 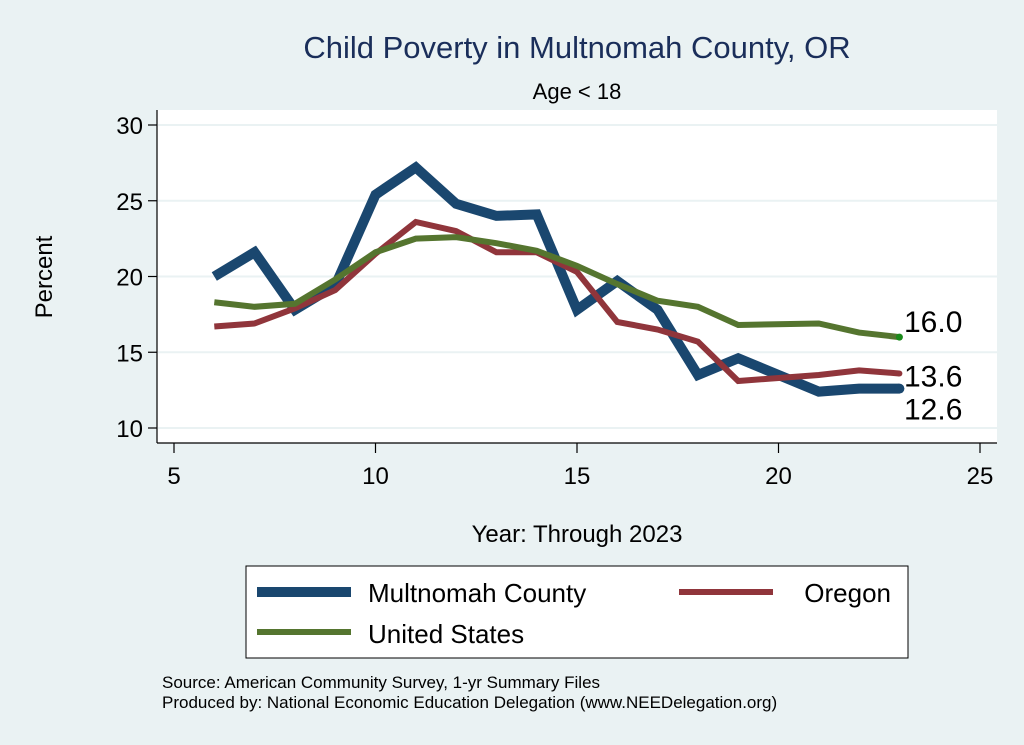 I want to click on y-tick-label: 15, so click(x=129, y=353).